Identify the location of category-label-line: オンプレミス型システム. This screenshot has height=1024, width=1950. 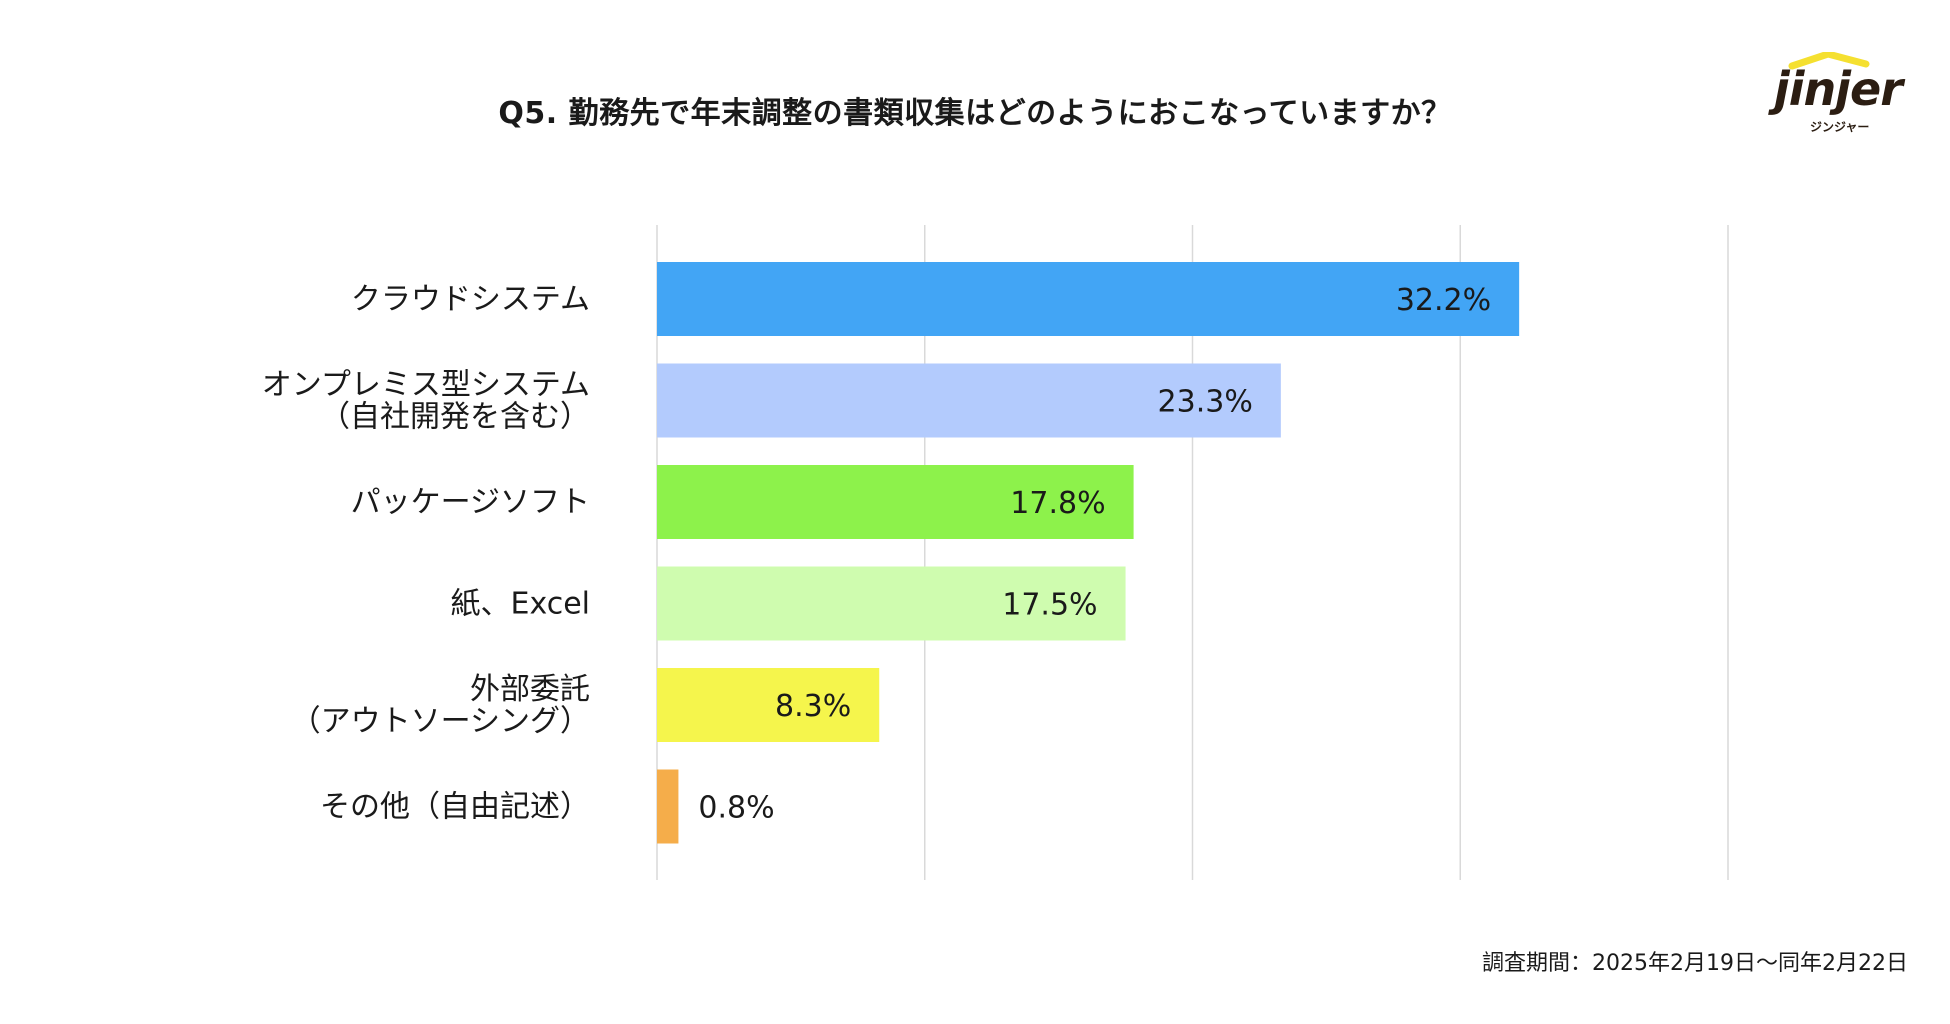
(426, 385).